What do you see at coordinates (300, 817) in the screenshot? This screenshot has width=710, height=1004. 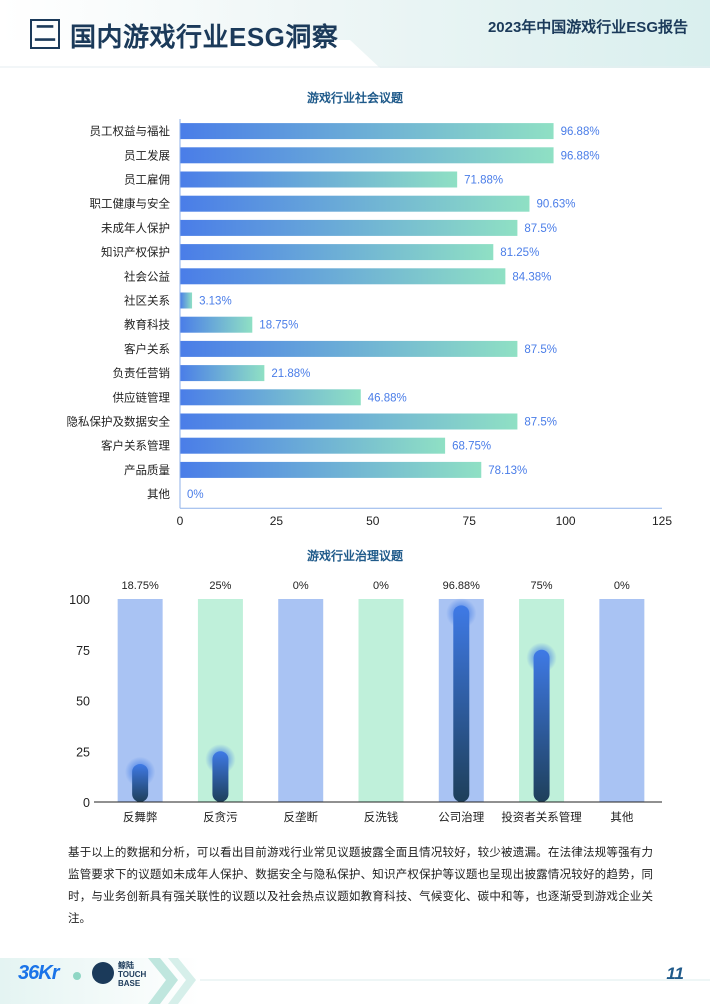 I see `category-label: 反垄断` at bounding box center [300, 817].